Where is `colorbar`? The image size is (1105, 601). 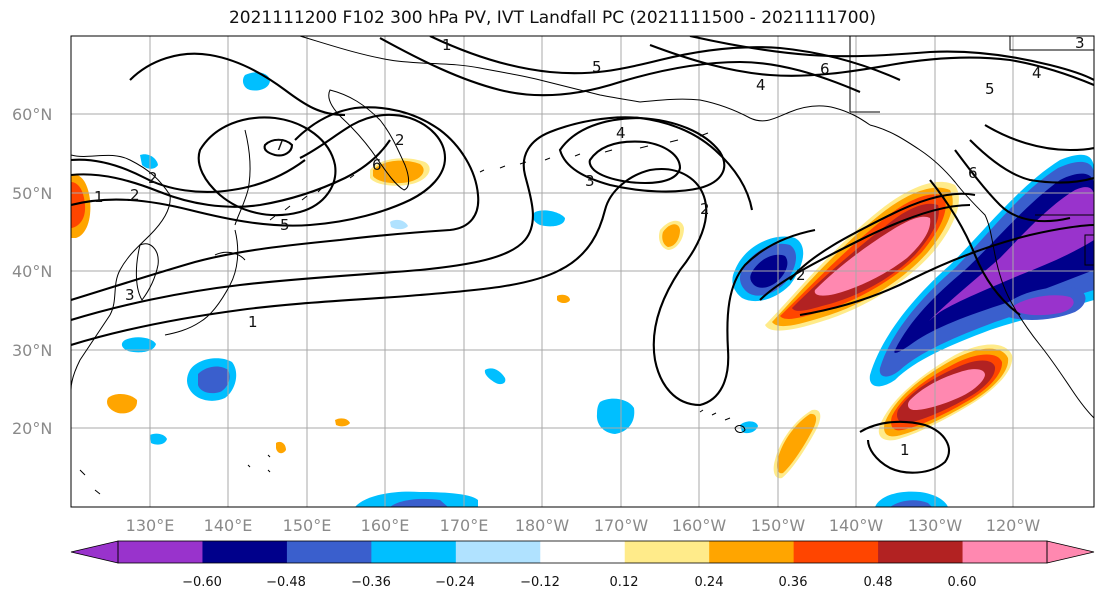
colorbar is located at coordinates (582, 552).